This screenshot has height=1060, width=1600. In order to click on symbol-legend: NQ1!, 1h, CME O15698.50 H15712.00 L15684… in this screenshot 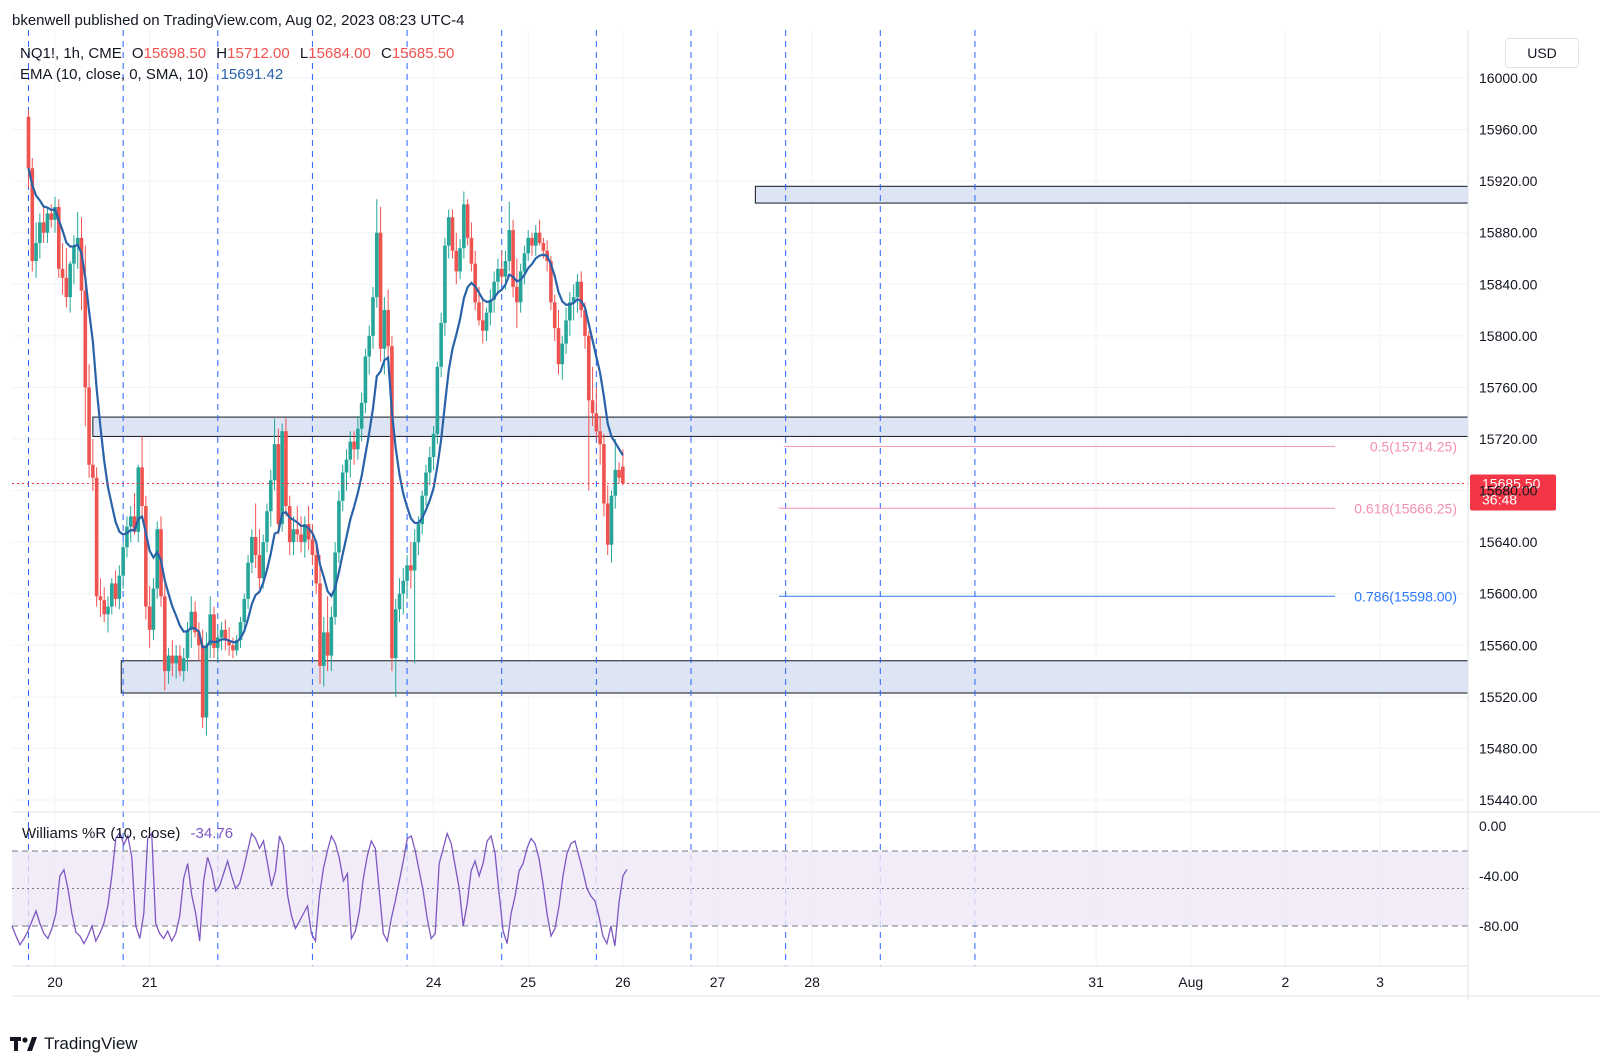, I will do `click(237, 53)`.